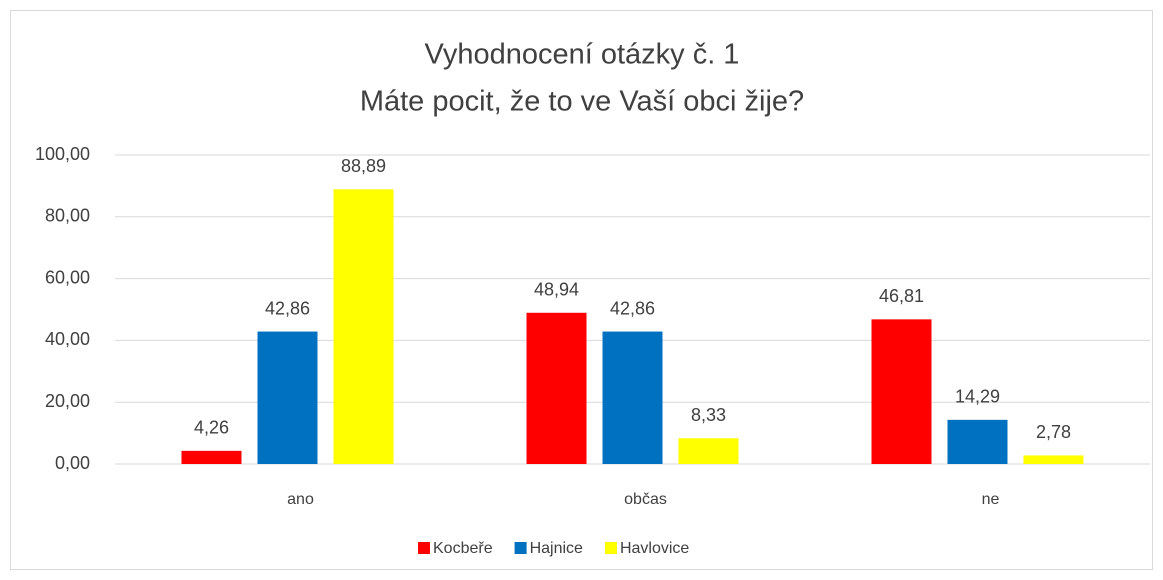 The height and width of the screenshot is (580, 1163). What do you see at coordinates (708, 415) in the screenshot?
I see `value-label: 8,33` at bounding box center [708, 415].